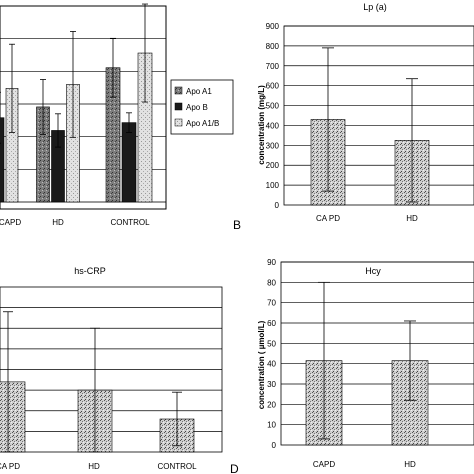  What do you see at coordinates (375, 7) in the screenshot?
I see `panel-b-title: Lp (a)` at bounding box center [375, 7].